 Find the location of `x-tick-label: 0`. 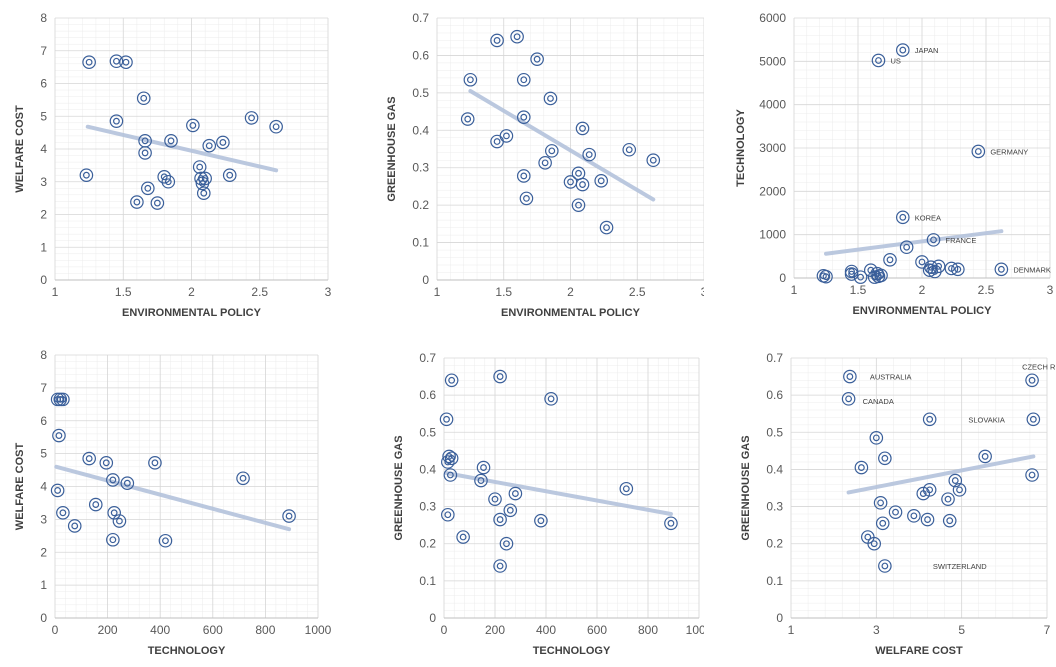

x-tick-label: 0 is located at coordinates (444, 630).